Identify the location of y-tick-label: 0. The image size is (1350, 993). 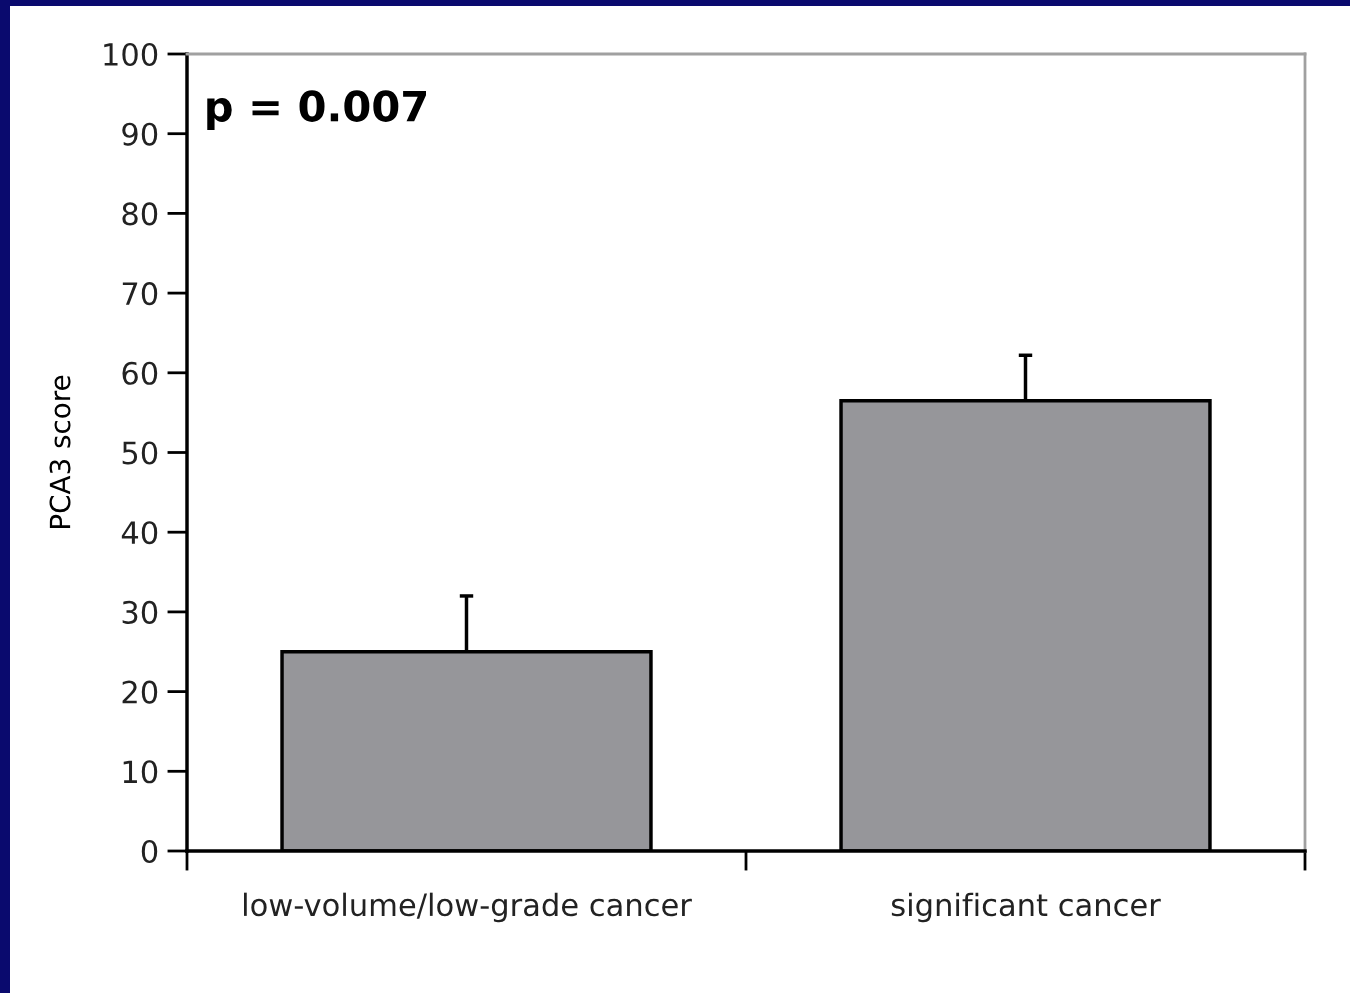
(149, 851).